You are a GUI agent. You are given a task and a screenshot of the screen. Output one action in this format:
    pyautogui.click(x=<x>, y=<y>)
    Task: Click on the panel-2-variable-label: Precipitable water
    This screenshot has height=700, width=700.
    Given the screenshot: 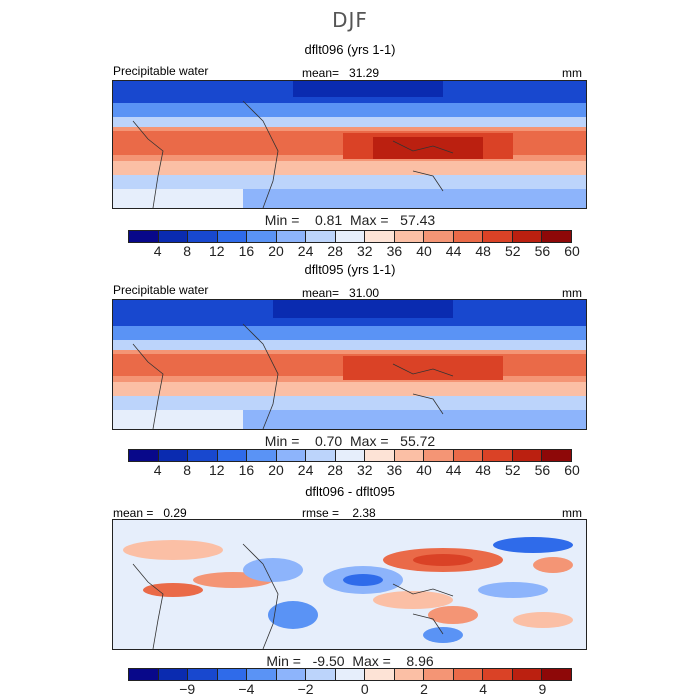 What is the action you would take?
    pyautogui.click(x=161, y=290)
    